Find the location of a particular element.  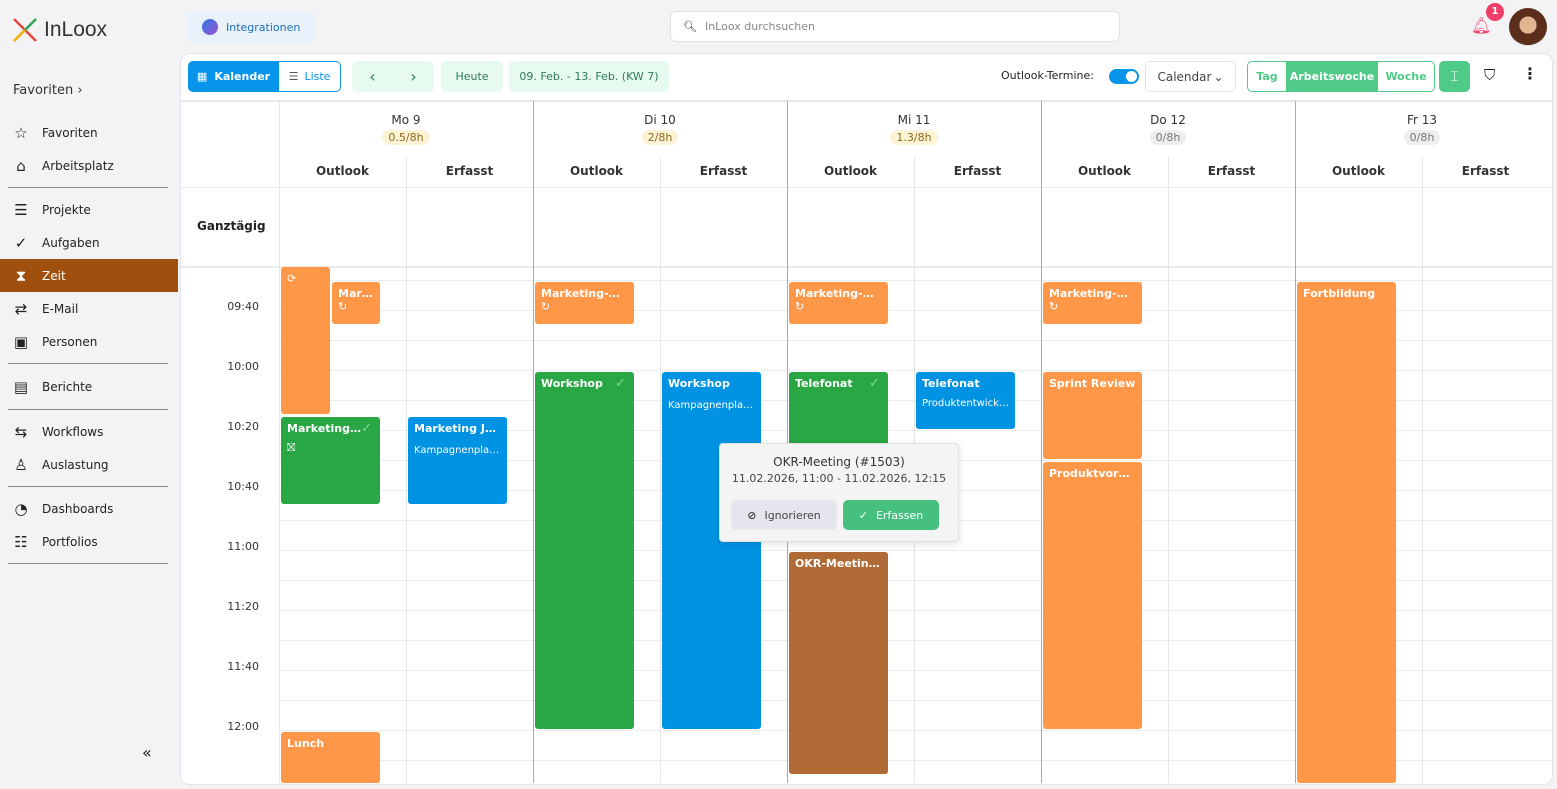

portfolio-icon: ☷ is located at coordinates (21, 541).